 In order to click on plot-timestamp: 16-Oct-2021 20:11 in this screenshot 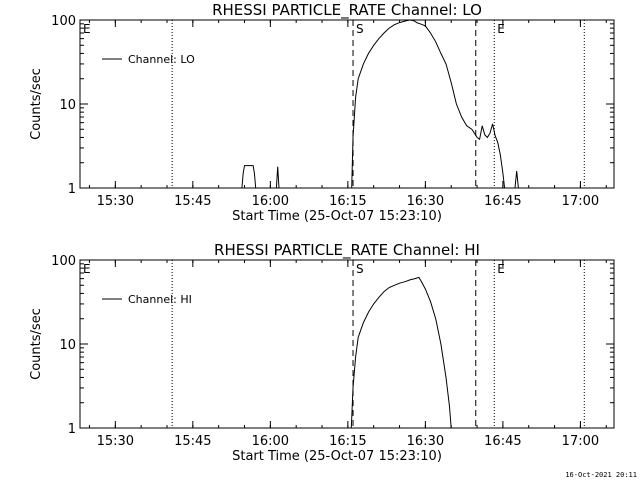, I will do `click(601, 475)`.